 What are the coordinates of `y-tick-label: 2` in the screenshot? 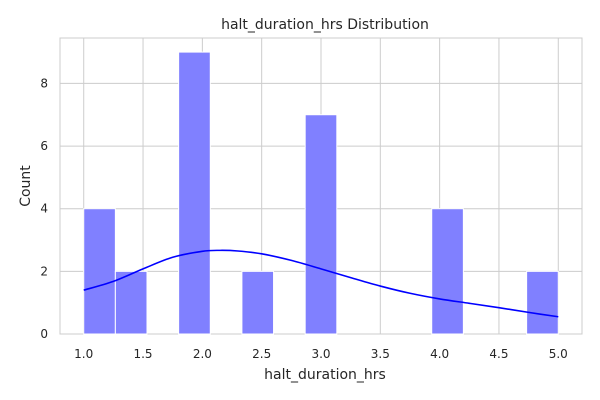 It's located at (44, 271).